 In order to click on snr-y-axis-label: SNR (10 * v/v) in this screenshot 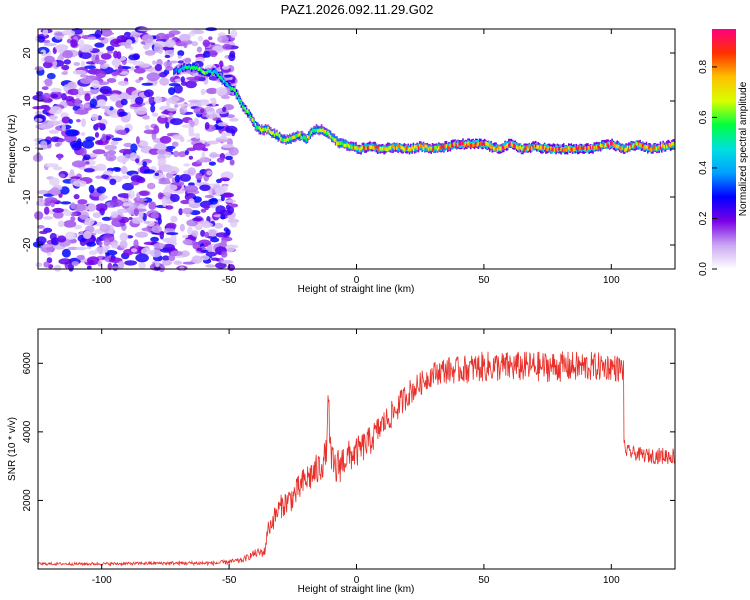, I will do `click(12, 449)`.